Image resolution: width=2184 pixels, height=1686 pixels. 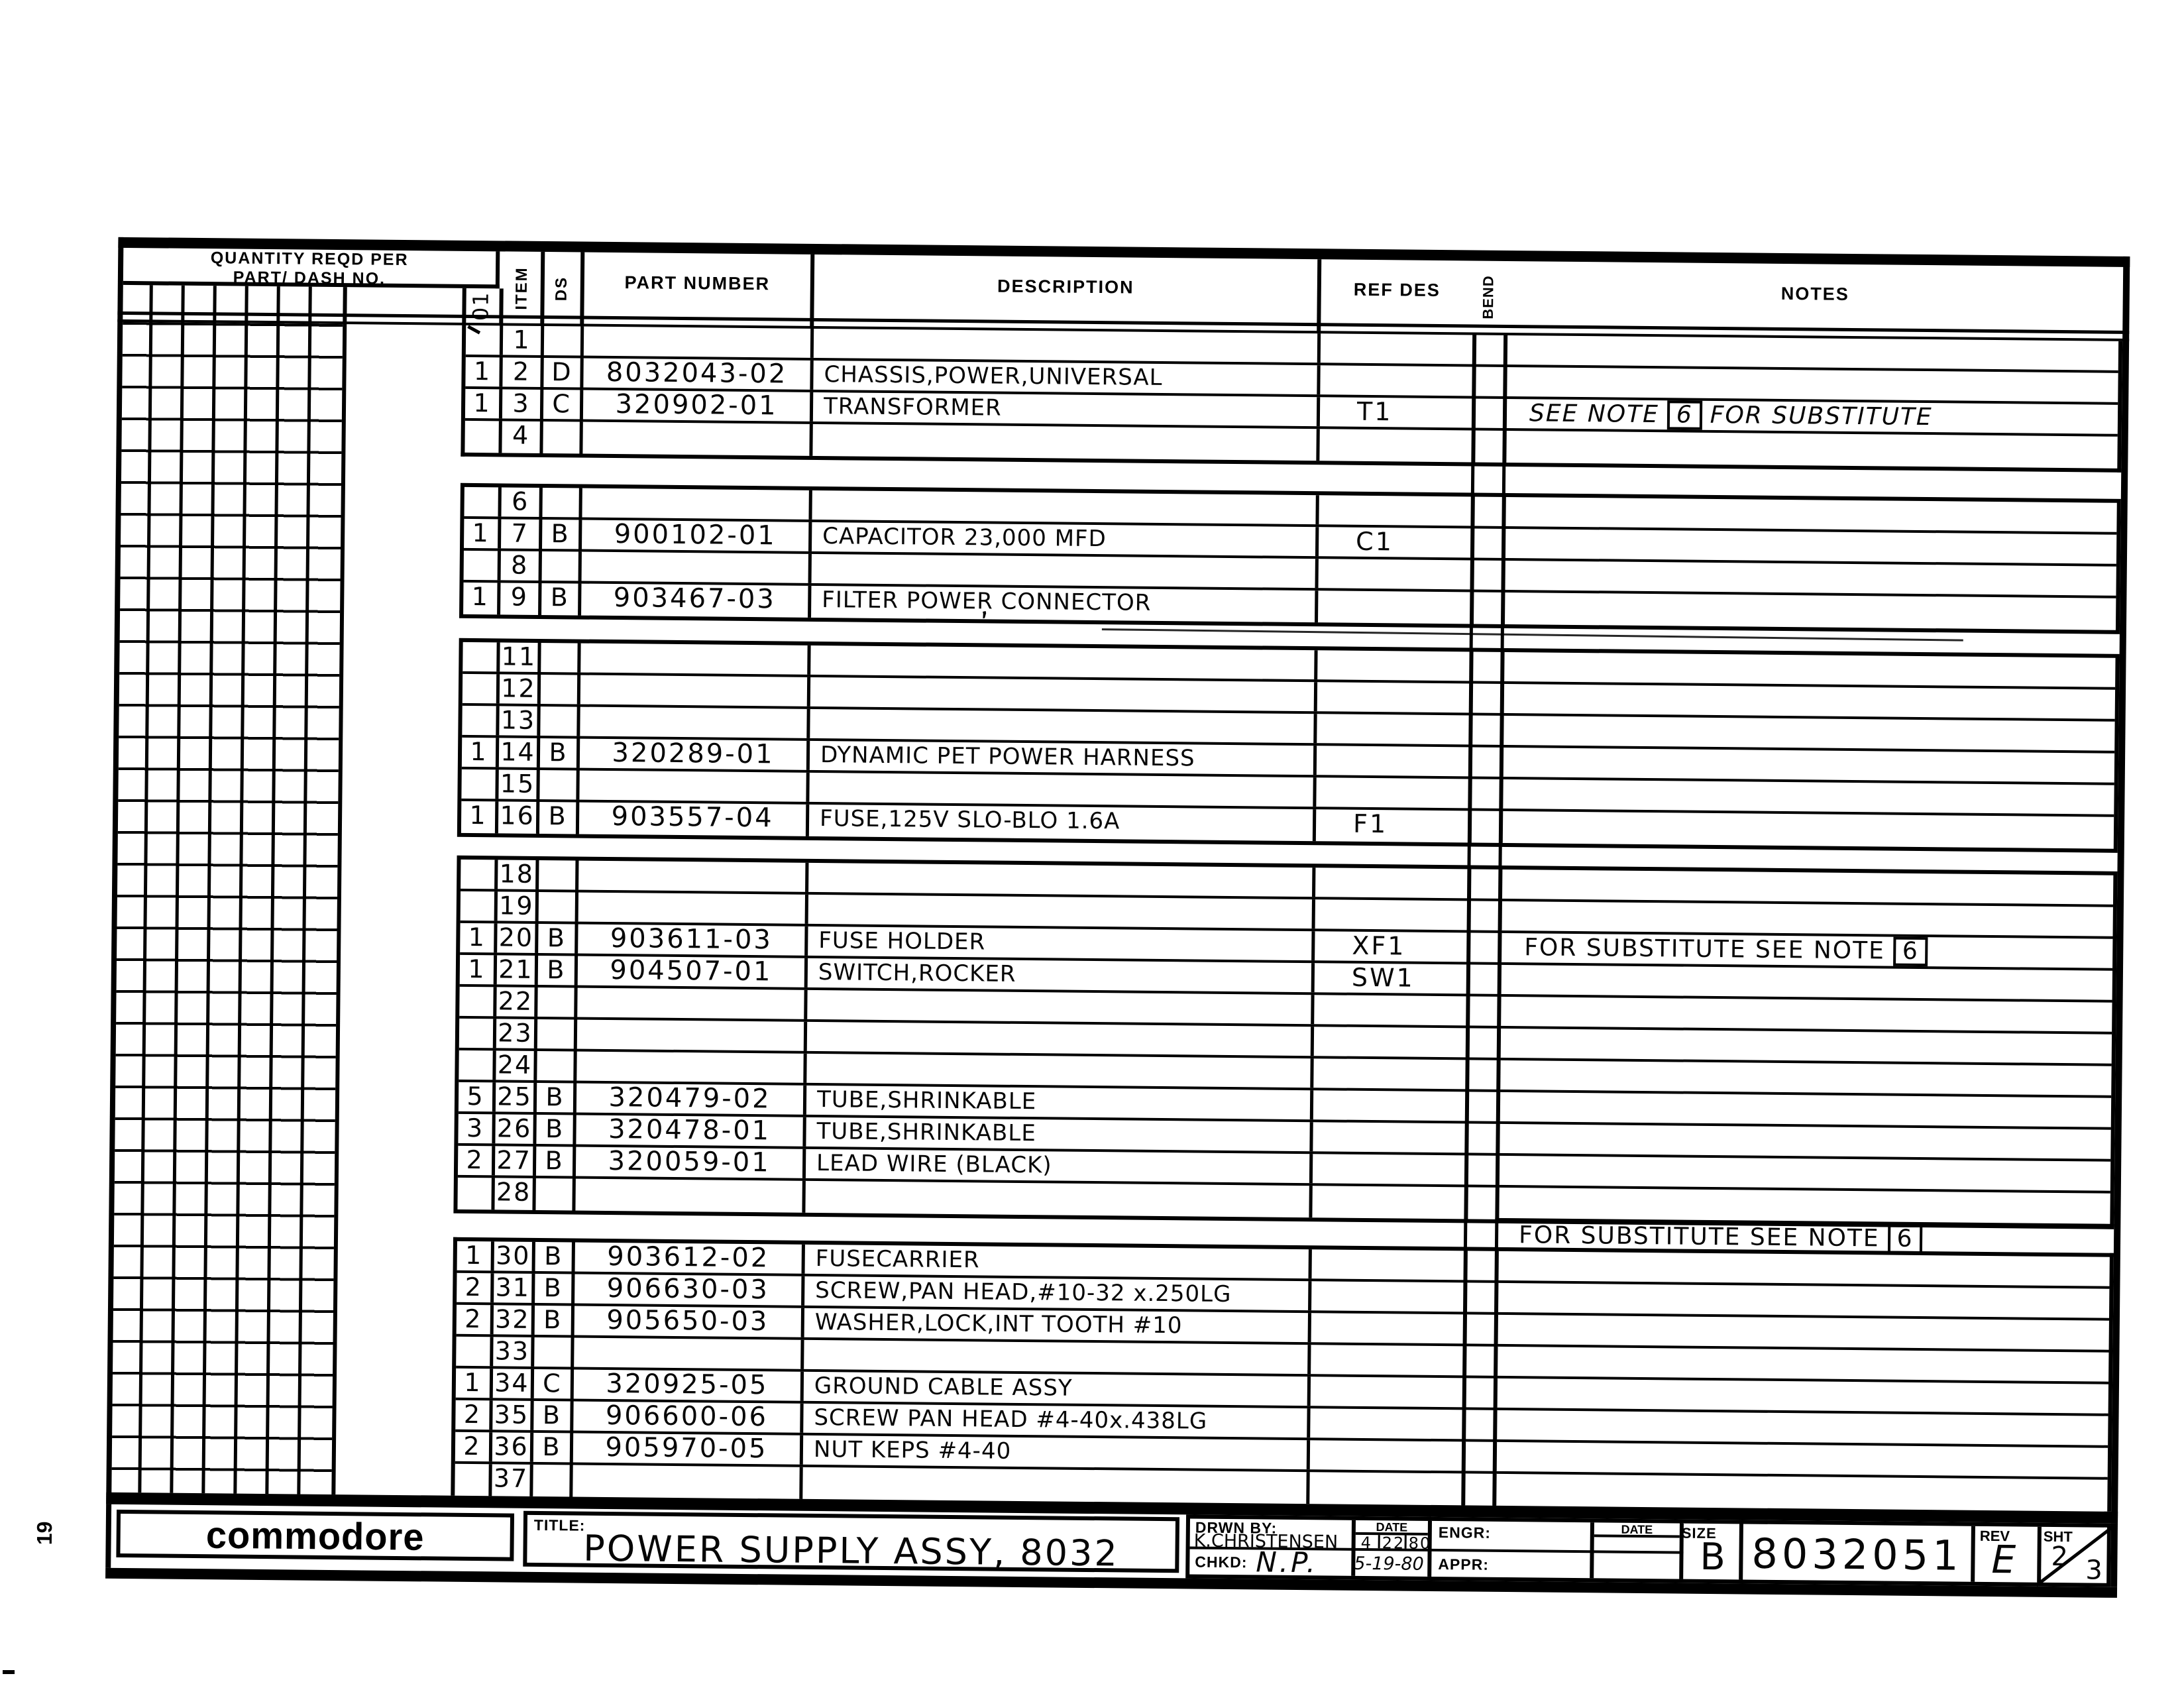 What do you see at coordinates (514, 1287) in the screenshot?
I see `item-cell: 31` at bounding box center [514, 1287].